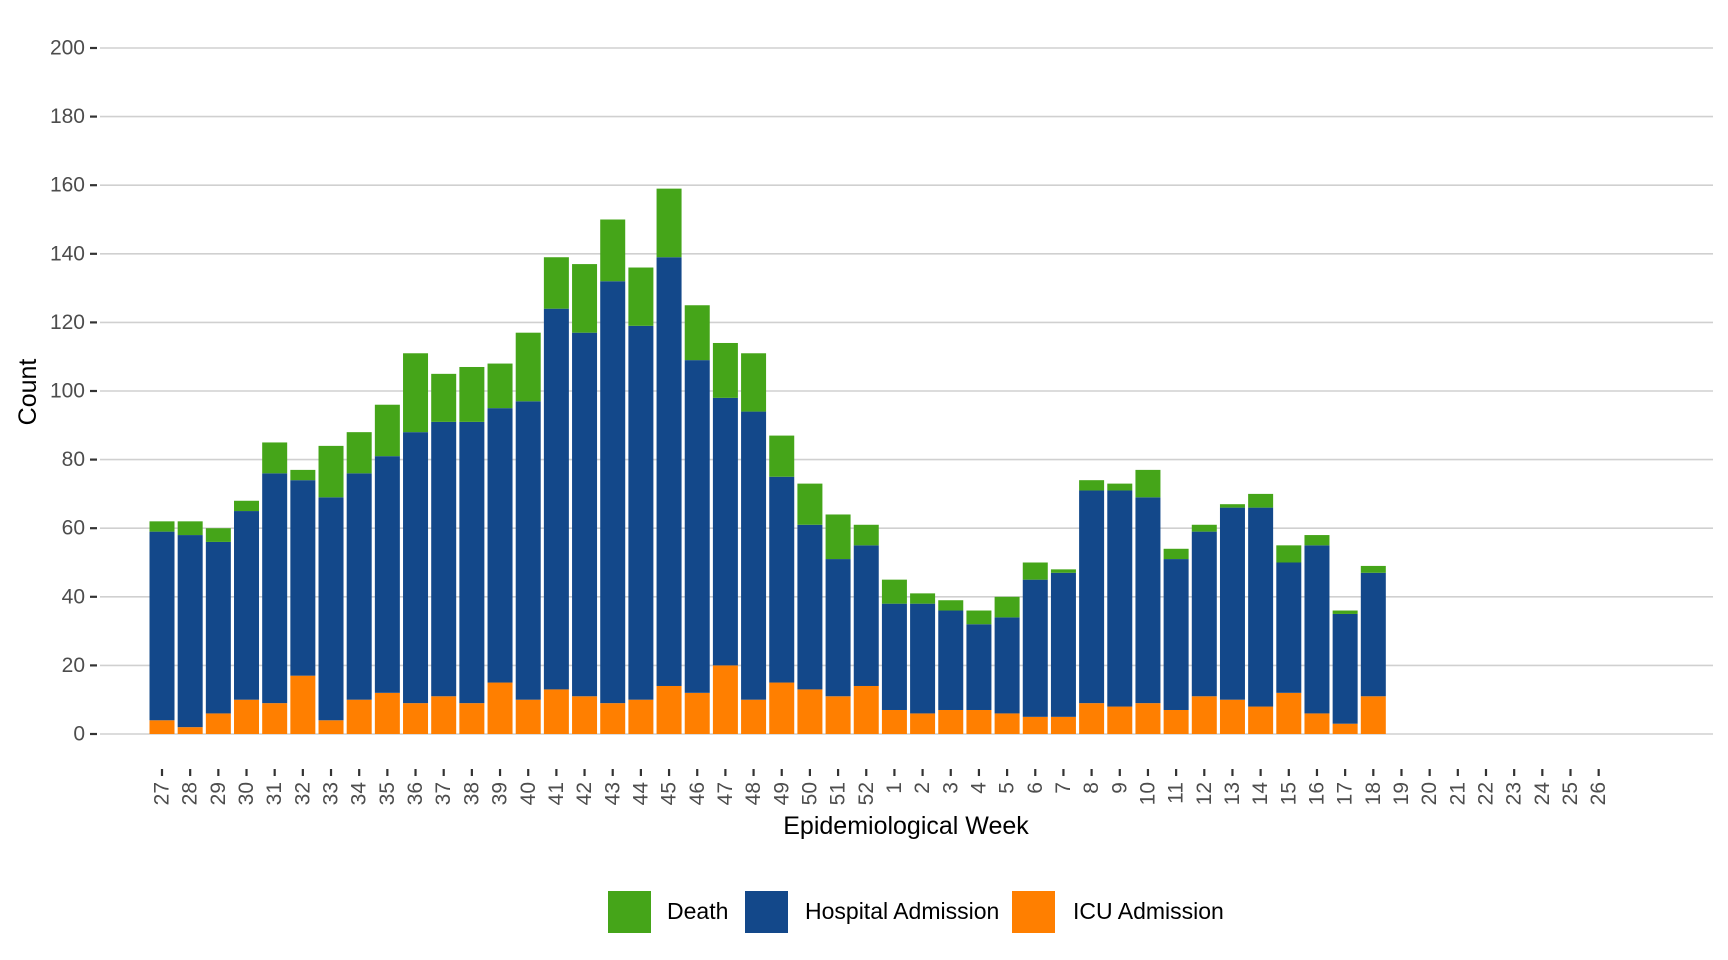 The height and width of the screenshot is (960, 1728). I want to click on x-tick-label: 15, so click(1288, 793).